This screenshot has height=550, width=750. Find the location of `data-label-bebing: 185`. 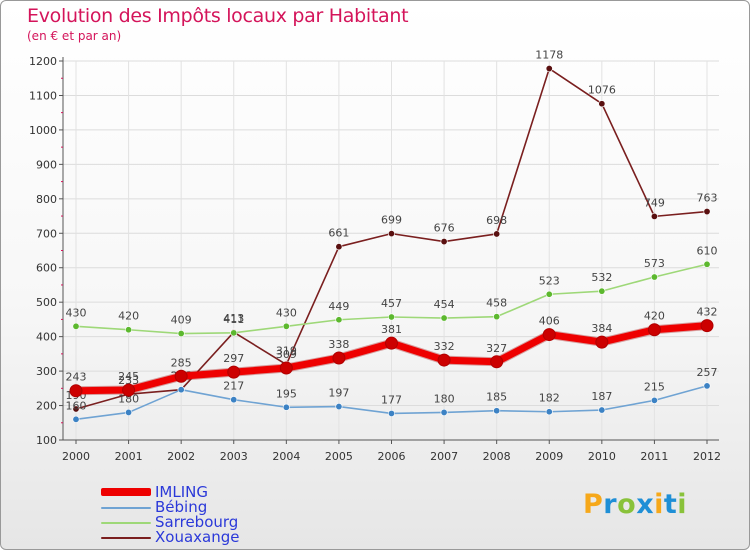

data-label-bebing: 185 is located at coordinates (496, 397).